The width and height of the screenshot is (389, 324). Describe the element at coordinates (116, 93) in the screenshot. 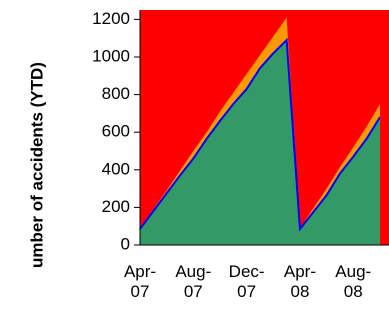

I see `y-tick-label: 800` at that location.